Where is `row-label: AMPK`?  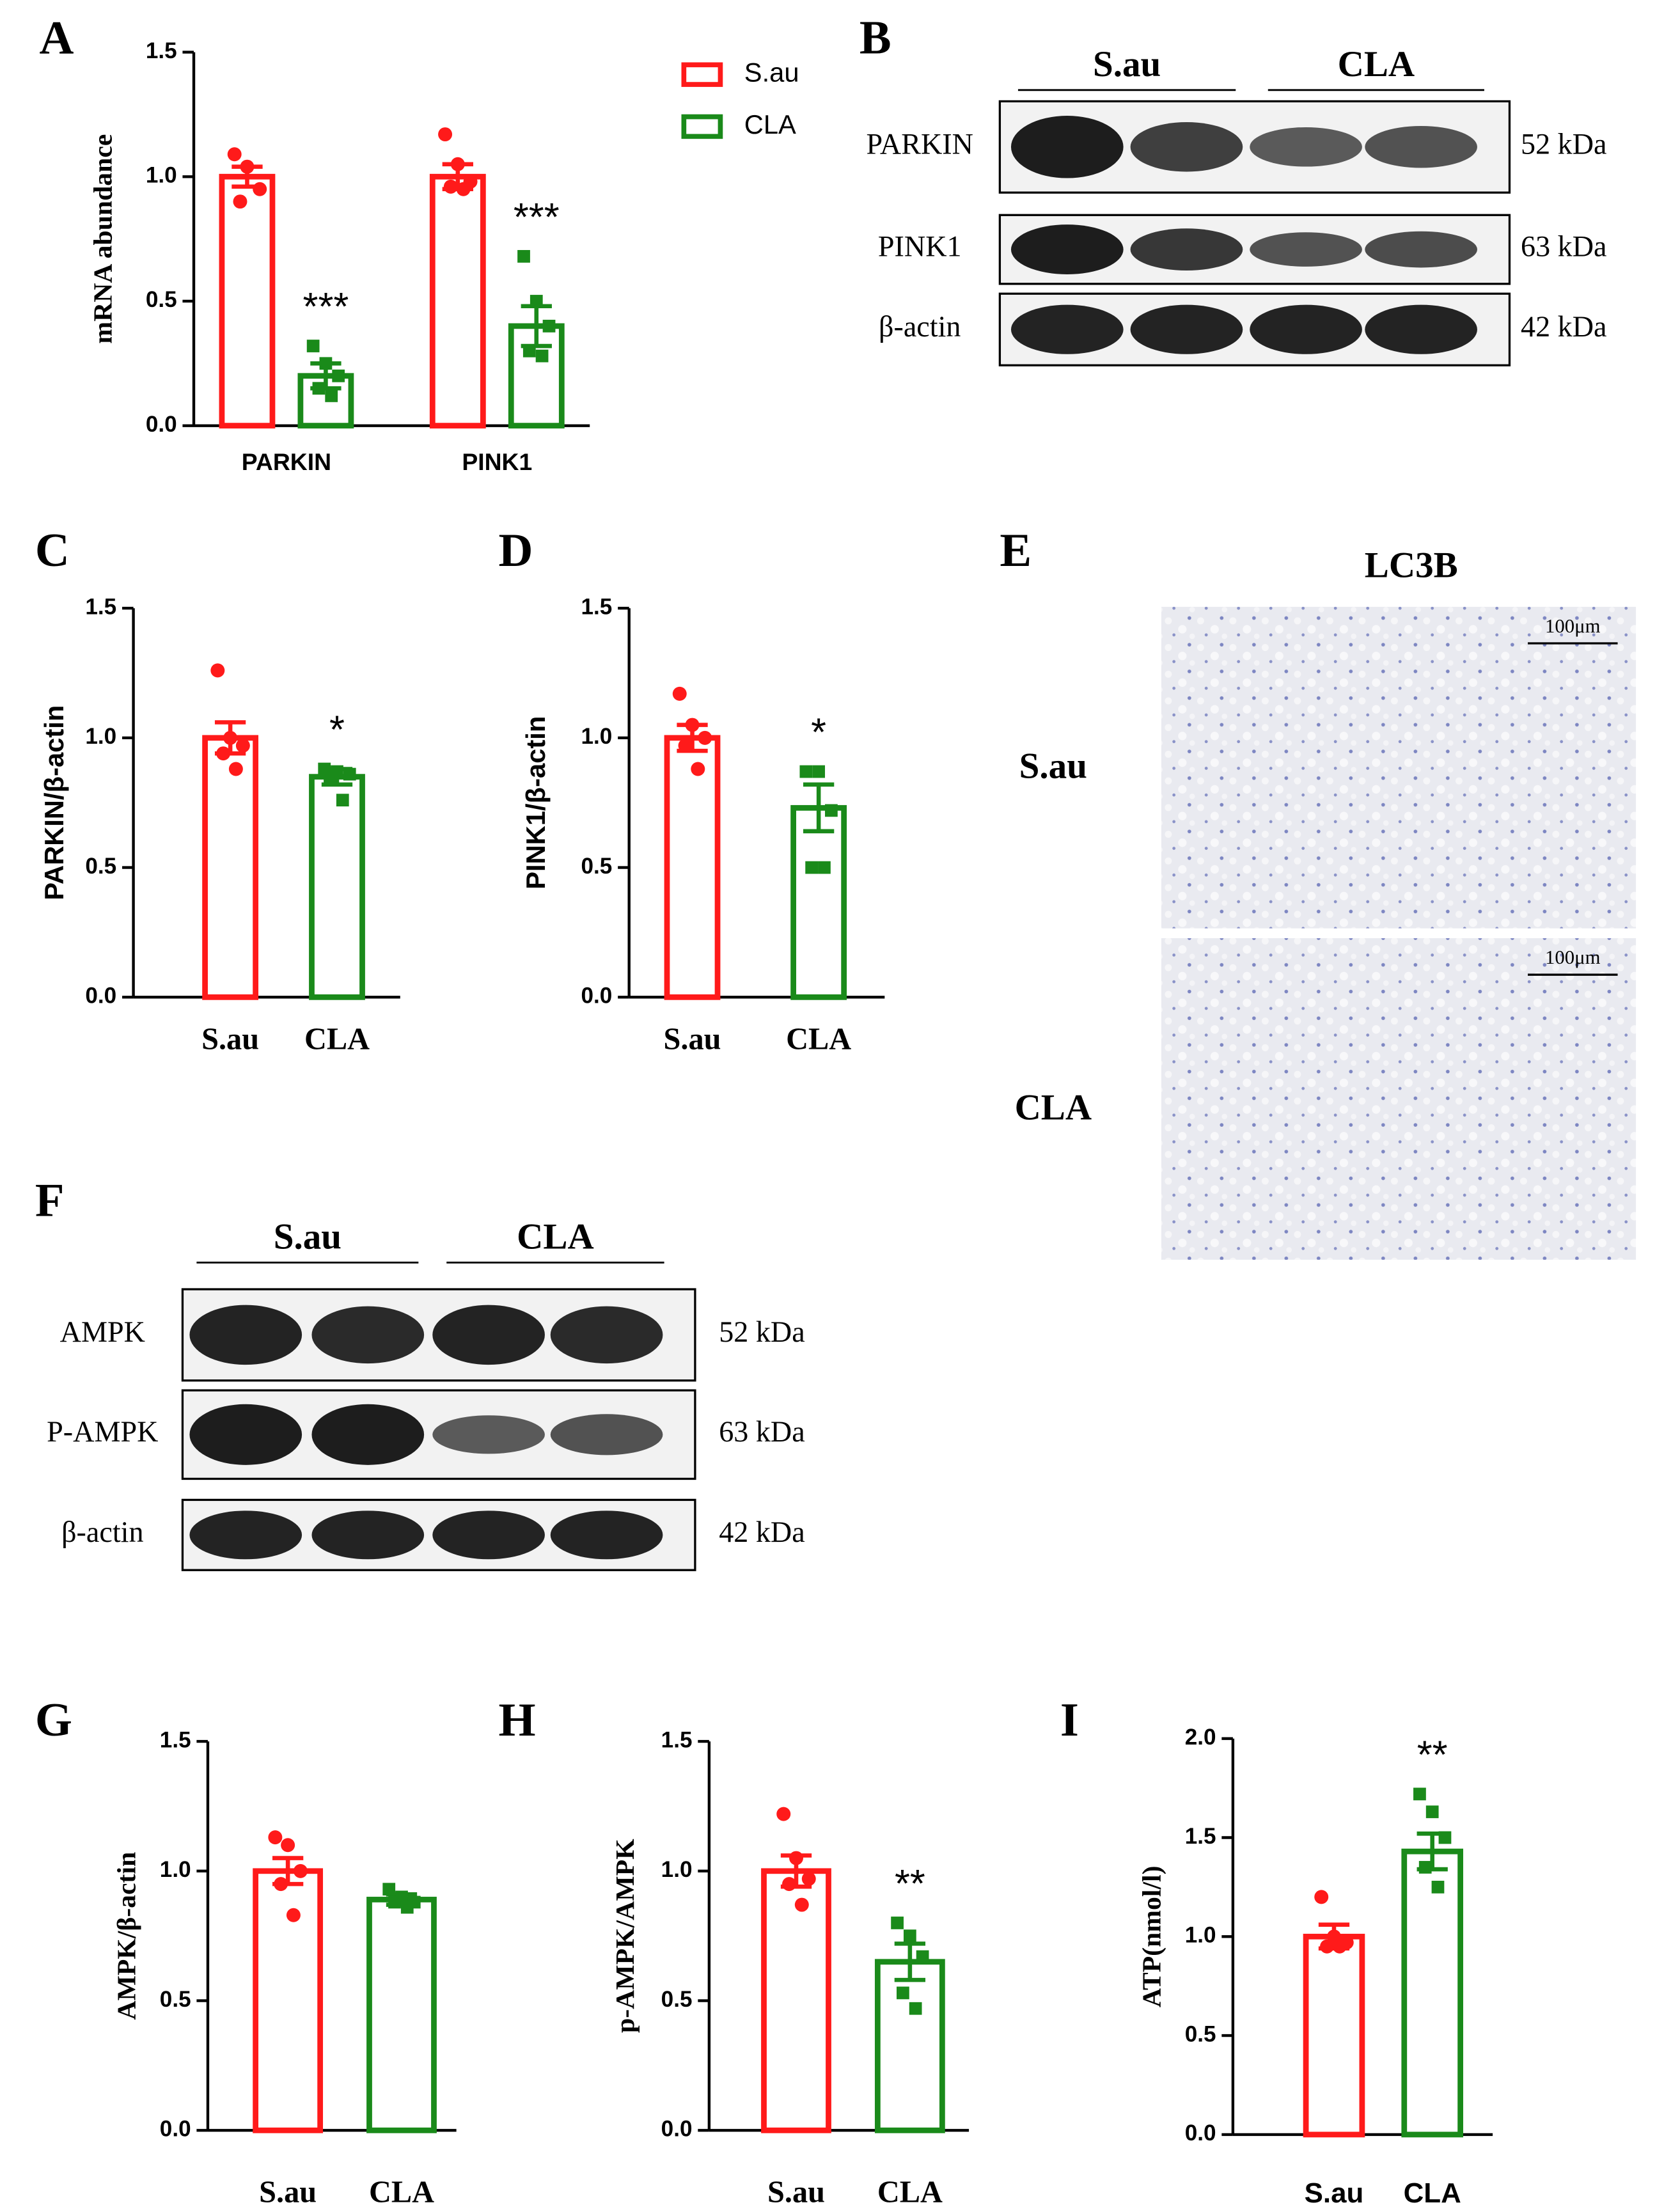
row-label: AMPK is located at coordinates (102, 1331).